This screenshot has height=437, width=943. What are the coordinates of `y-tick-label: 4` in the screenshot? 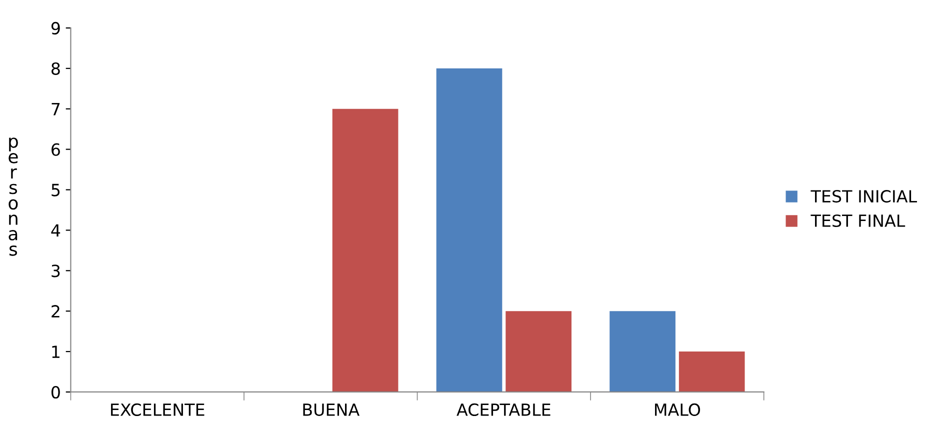 It's located at (55, 230).